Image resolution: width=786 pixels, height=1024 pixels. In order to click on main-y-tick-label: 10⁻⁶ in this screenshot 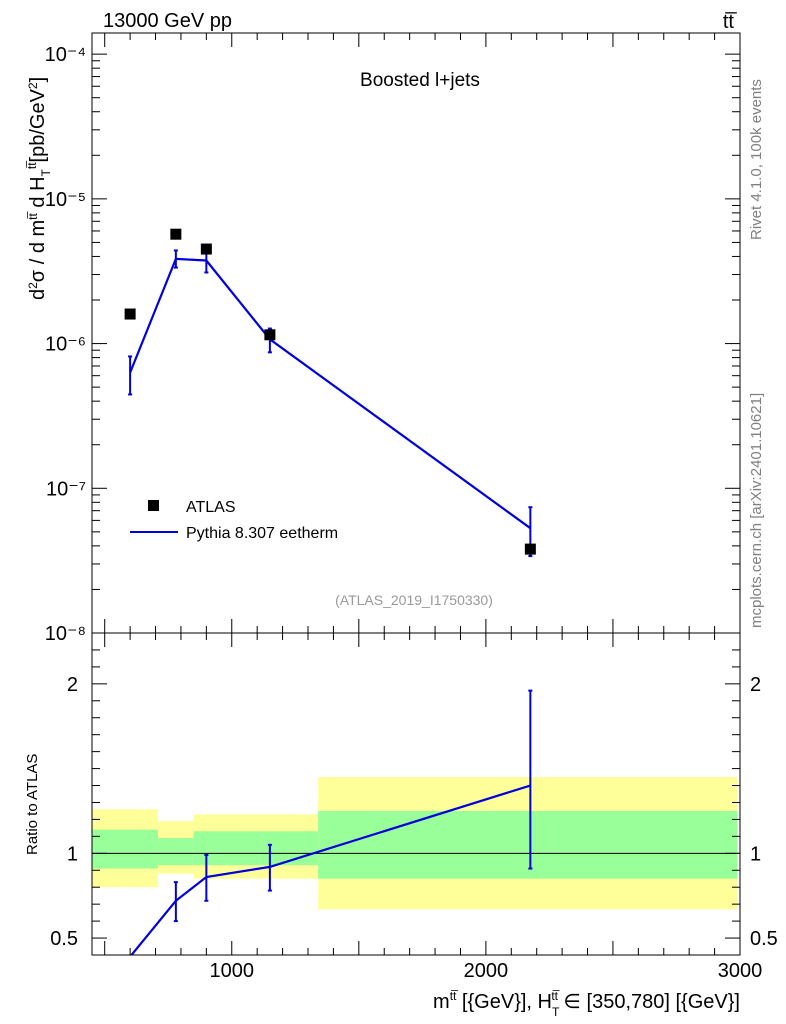, I will do `click(65, 345)`.